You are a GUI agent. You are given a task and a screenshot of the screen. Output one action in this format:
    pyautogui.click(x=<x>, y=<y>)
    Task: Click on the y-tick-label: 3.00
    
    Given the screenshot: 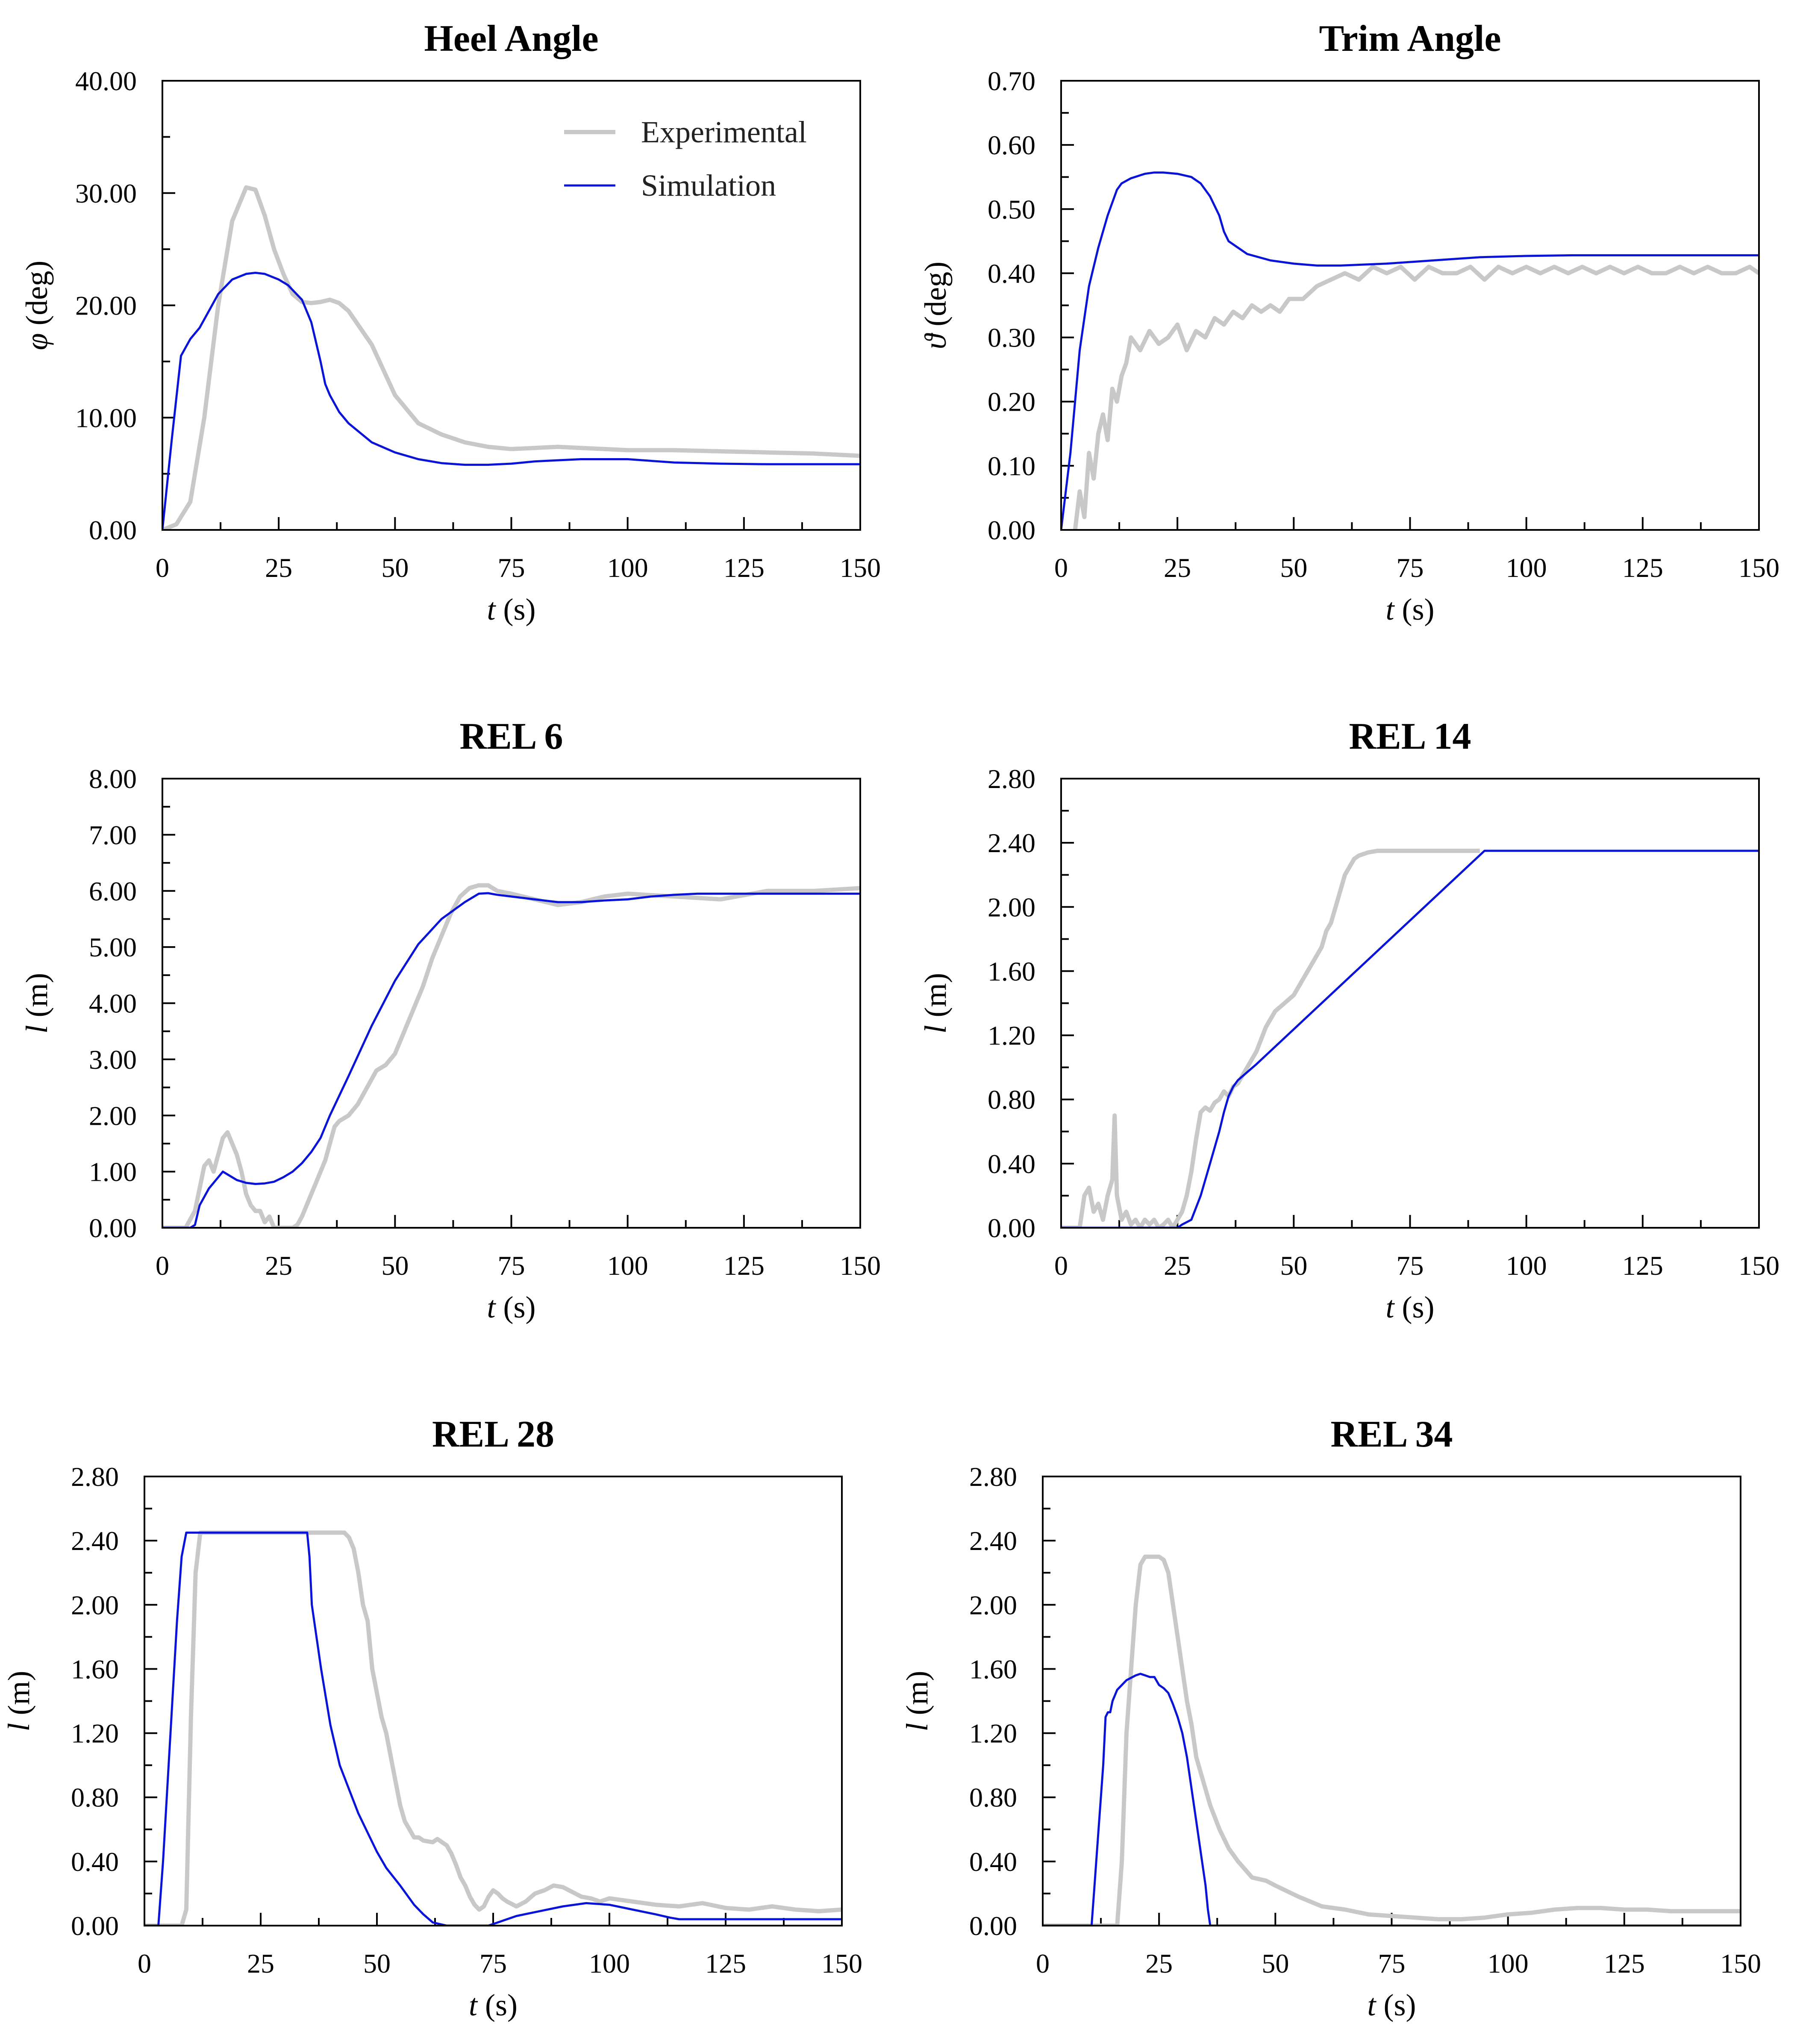 What is the action you would take?
    pyautogui.click(x=113, y=1059)
    